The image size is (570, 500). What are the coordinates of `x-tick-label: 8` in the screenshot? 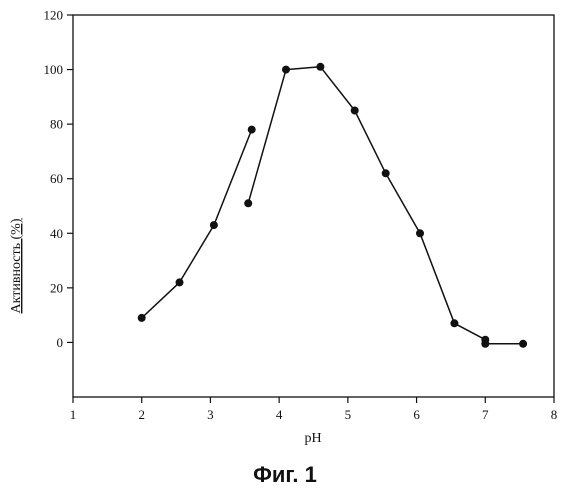 It's located at (554, 414).